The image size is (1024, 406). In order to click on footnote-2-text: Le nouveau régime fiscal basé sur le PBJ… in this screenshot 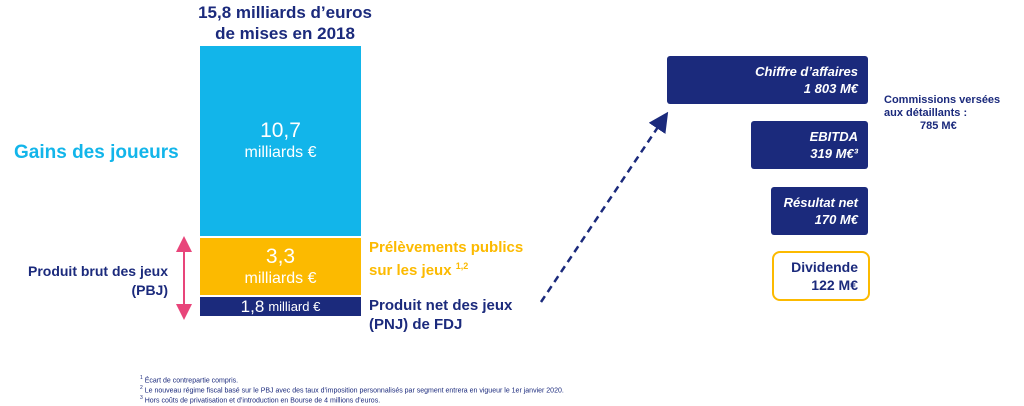, I will do `click(354, 391)`.